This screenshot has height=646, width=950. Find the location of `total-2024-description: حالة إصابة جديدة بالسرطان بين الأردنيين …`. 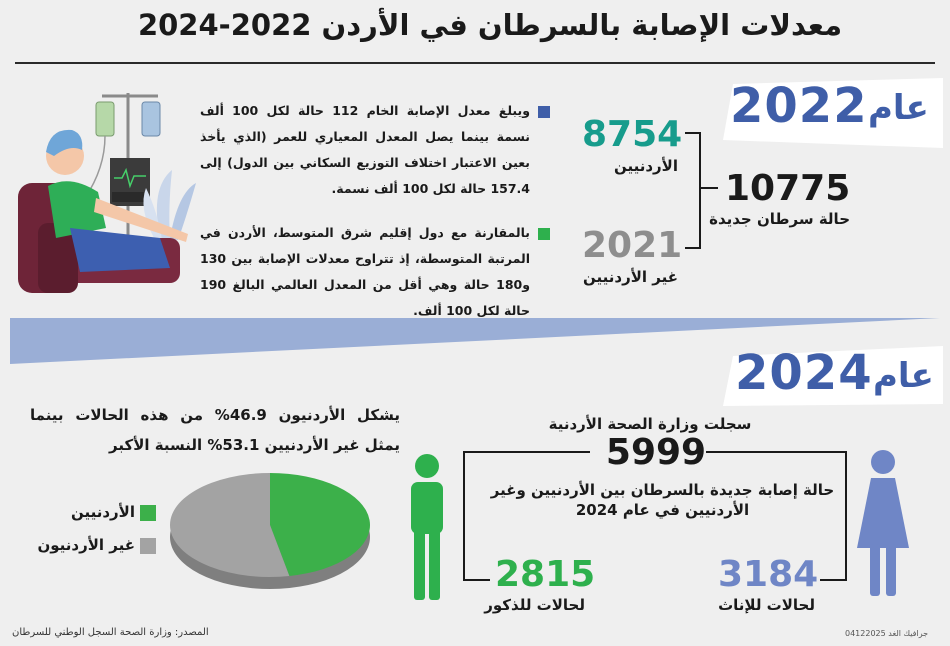

total-2024-description: حالة إصابة جديدة بالسرطان بين الأردنيين … is located at coordinates (662, 500).